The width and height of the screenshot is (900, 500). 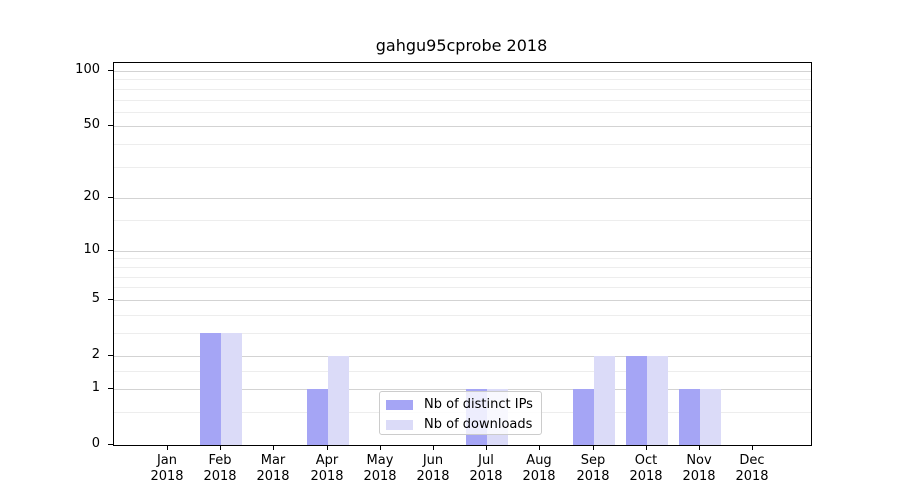 I want to click on x-tick-dec, so click(x=752, y=447).